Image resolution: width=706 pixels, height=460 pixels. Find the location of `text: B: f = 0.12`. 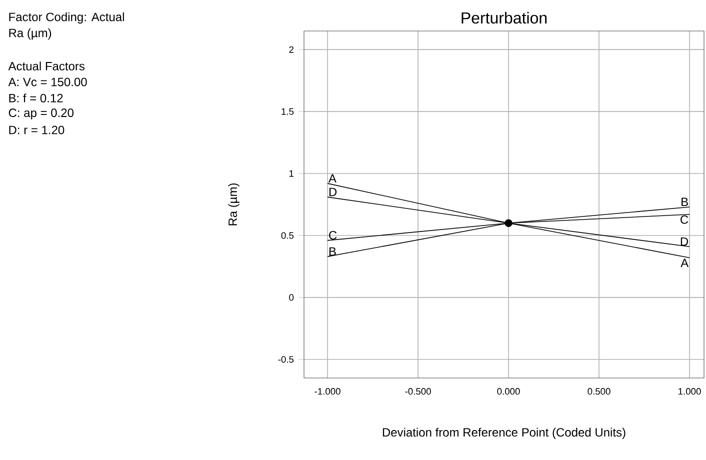

text: B: f = 0.12 is located at coordinates (36, 98).